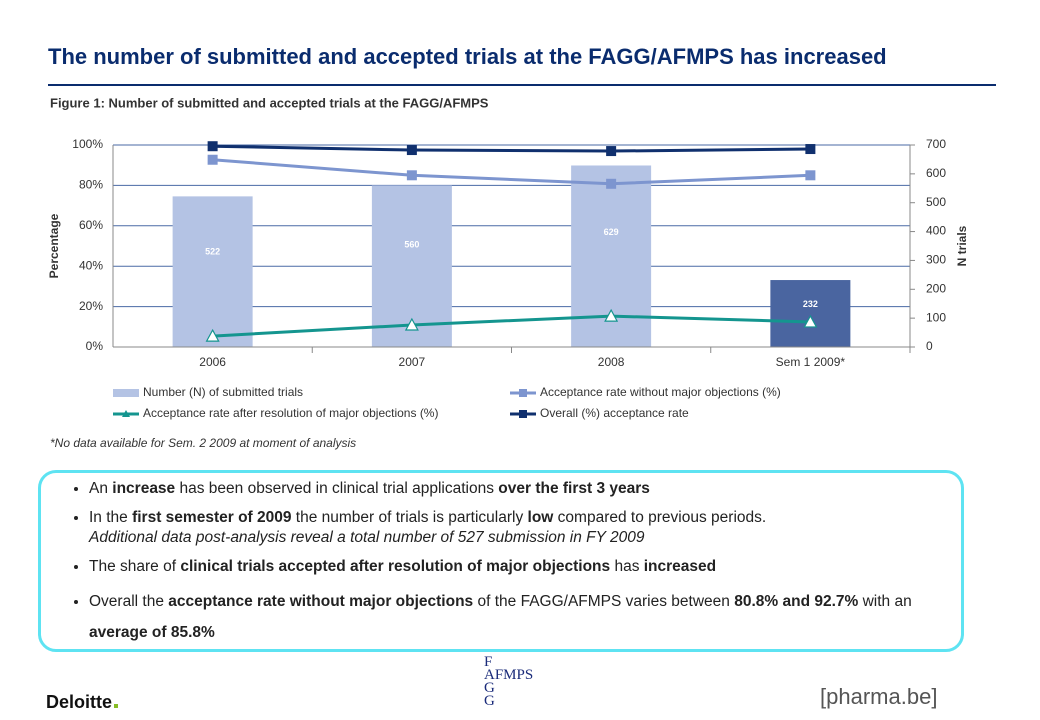 The image size is (1040, 720). I want to click on y2-tick-label: 100, so click(936, 317).